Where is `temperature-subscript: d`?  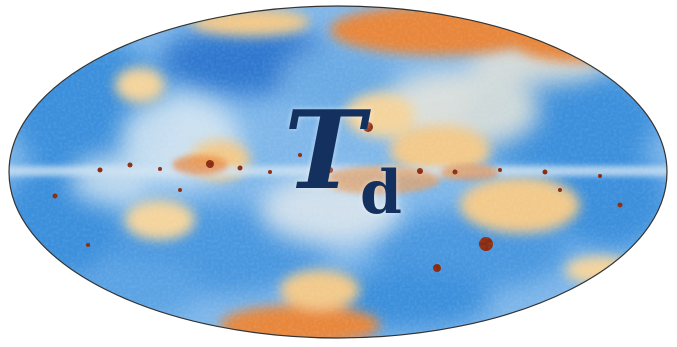
temperature-subscript: d is located at coordinates (381, 193).